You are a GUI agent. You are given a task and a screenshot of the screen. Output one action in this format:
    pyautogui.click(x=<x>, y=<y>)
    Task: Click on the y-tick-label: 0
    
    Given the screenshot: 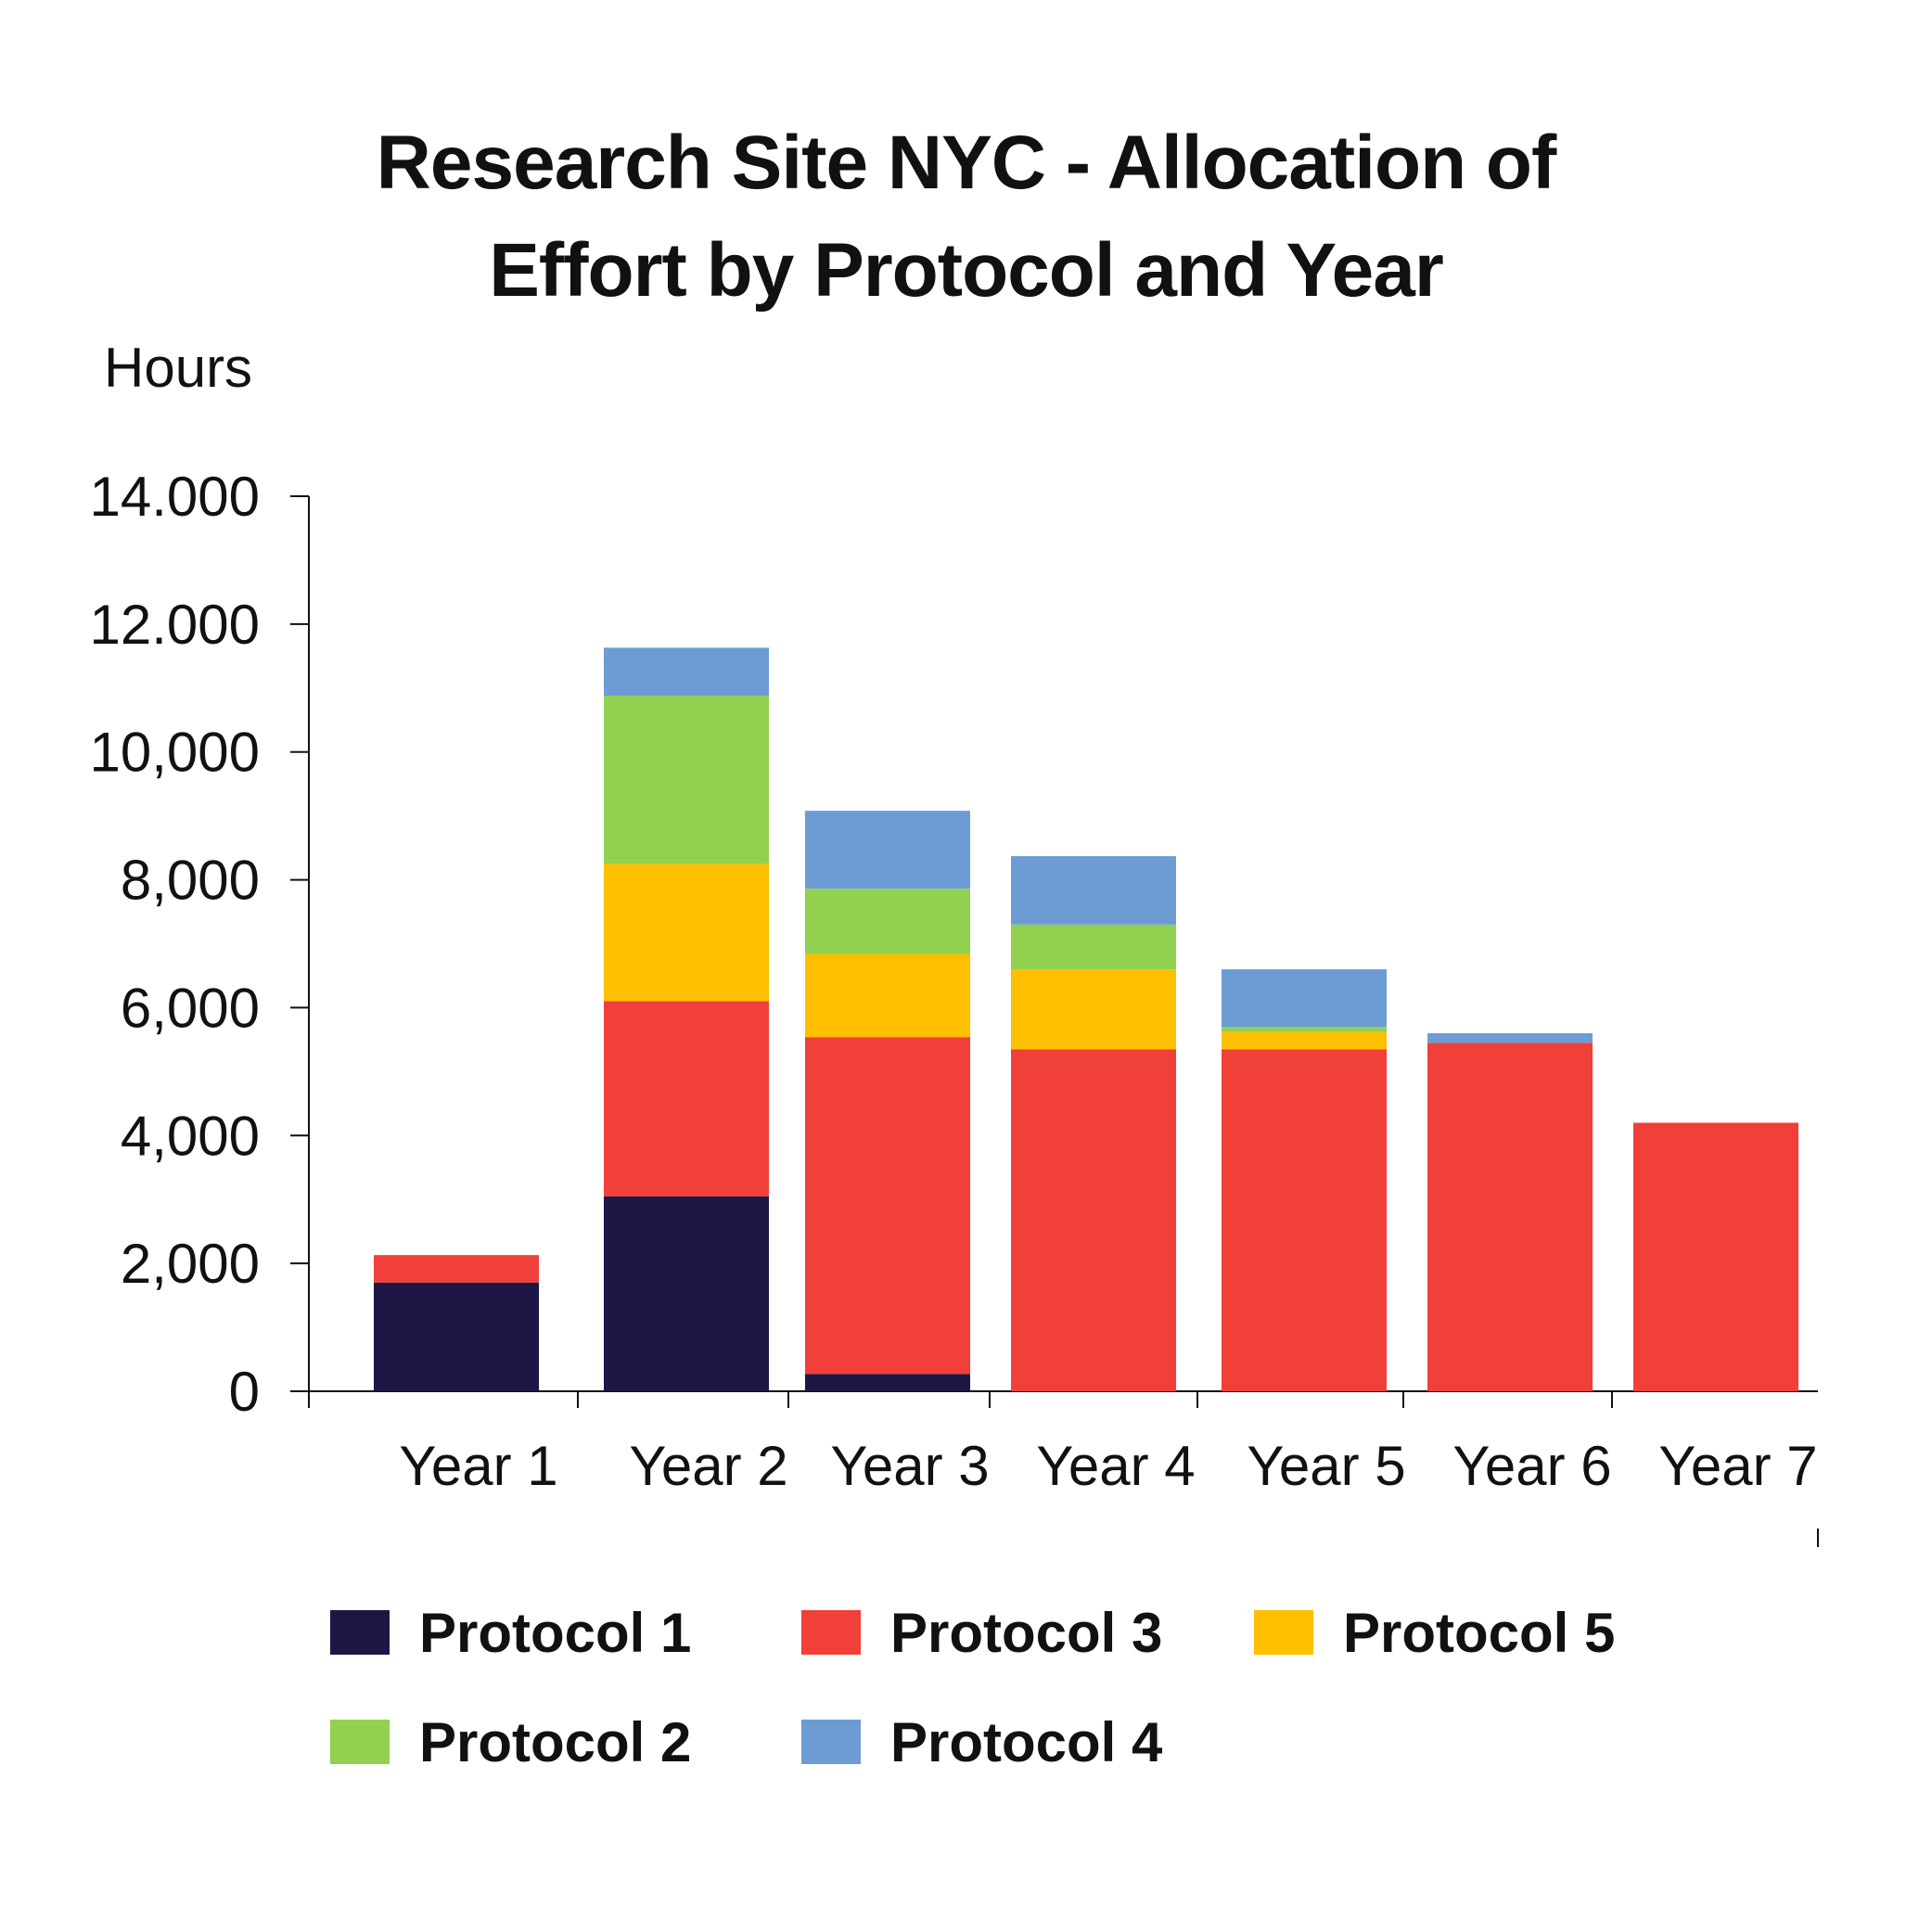 What is the action you would take?
    pyautogui.click(x=244, y=1392)
    